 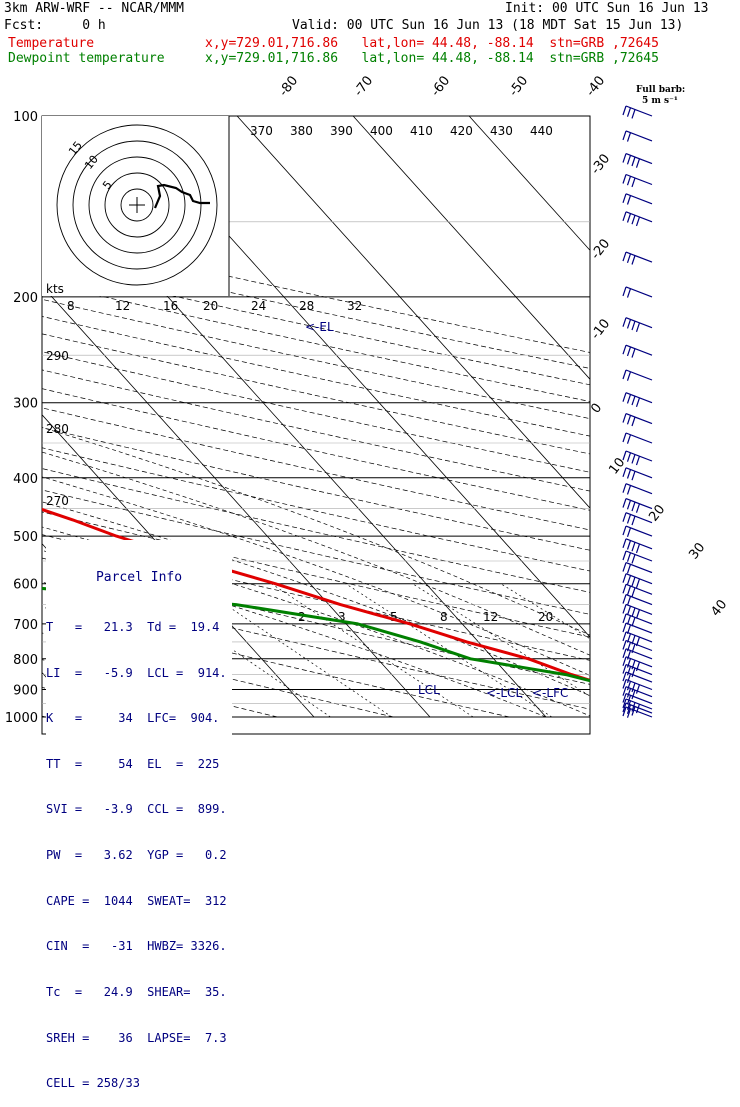 I want to click on pressure-tick-label: 400, so click(x=25, y=479).